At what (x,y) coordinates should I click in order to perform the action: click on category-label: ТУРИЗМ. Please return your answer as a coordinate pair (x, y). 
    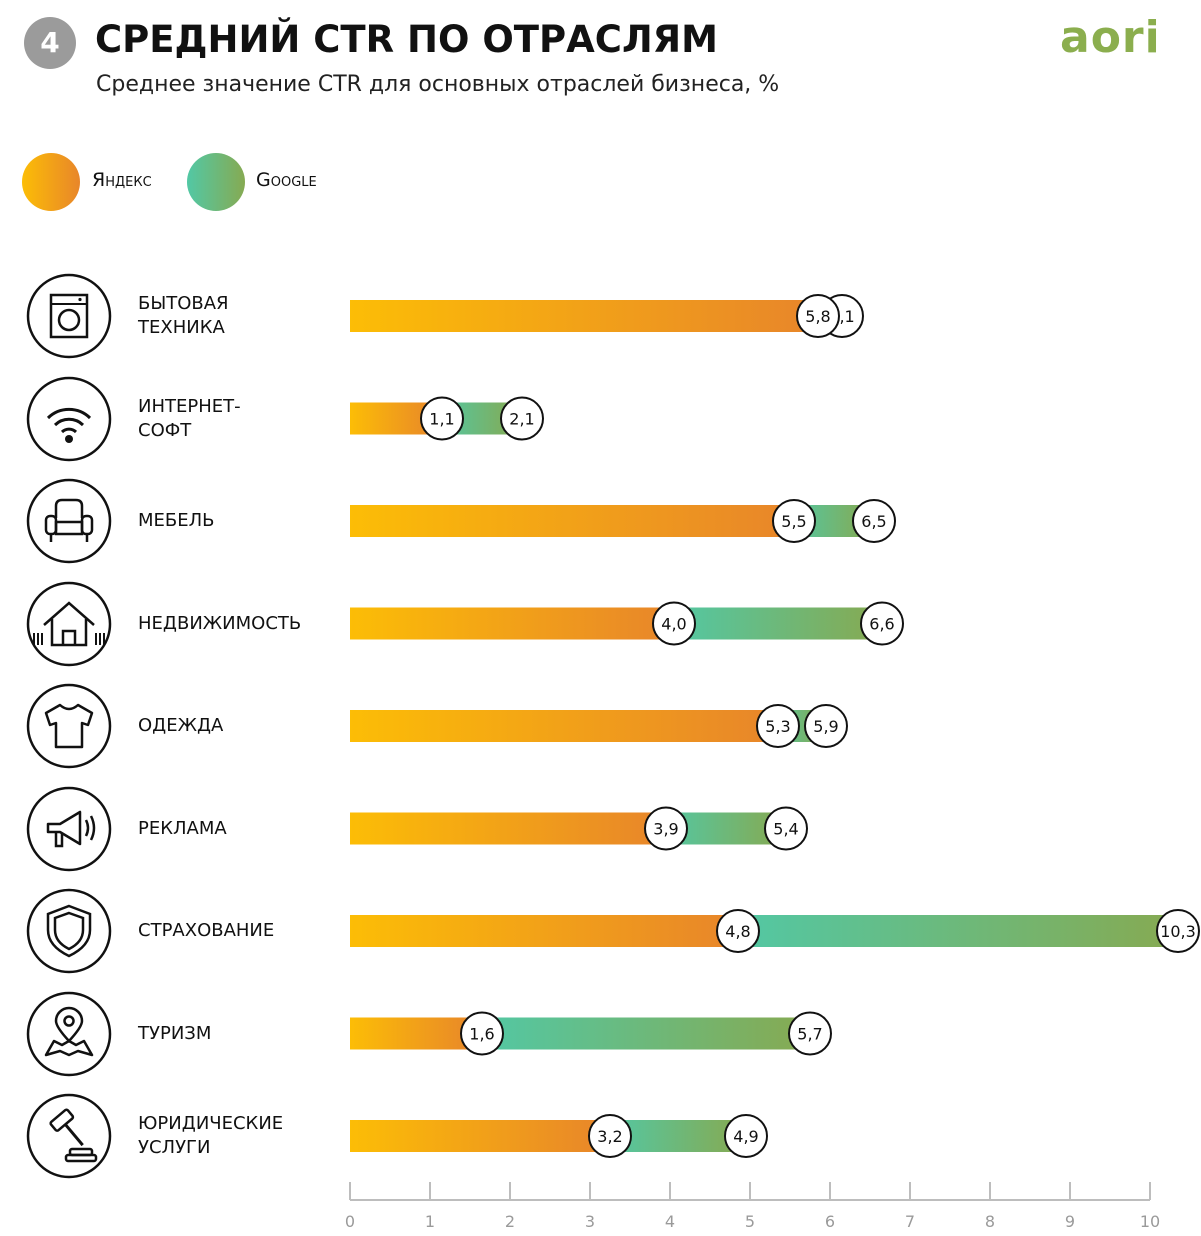
    Looking at the image, I should click on (175, 1033).